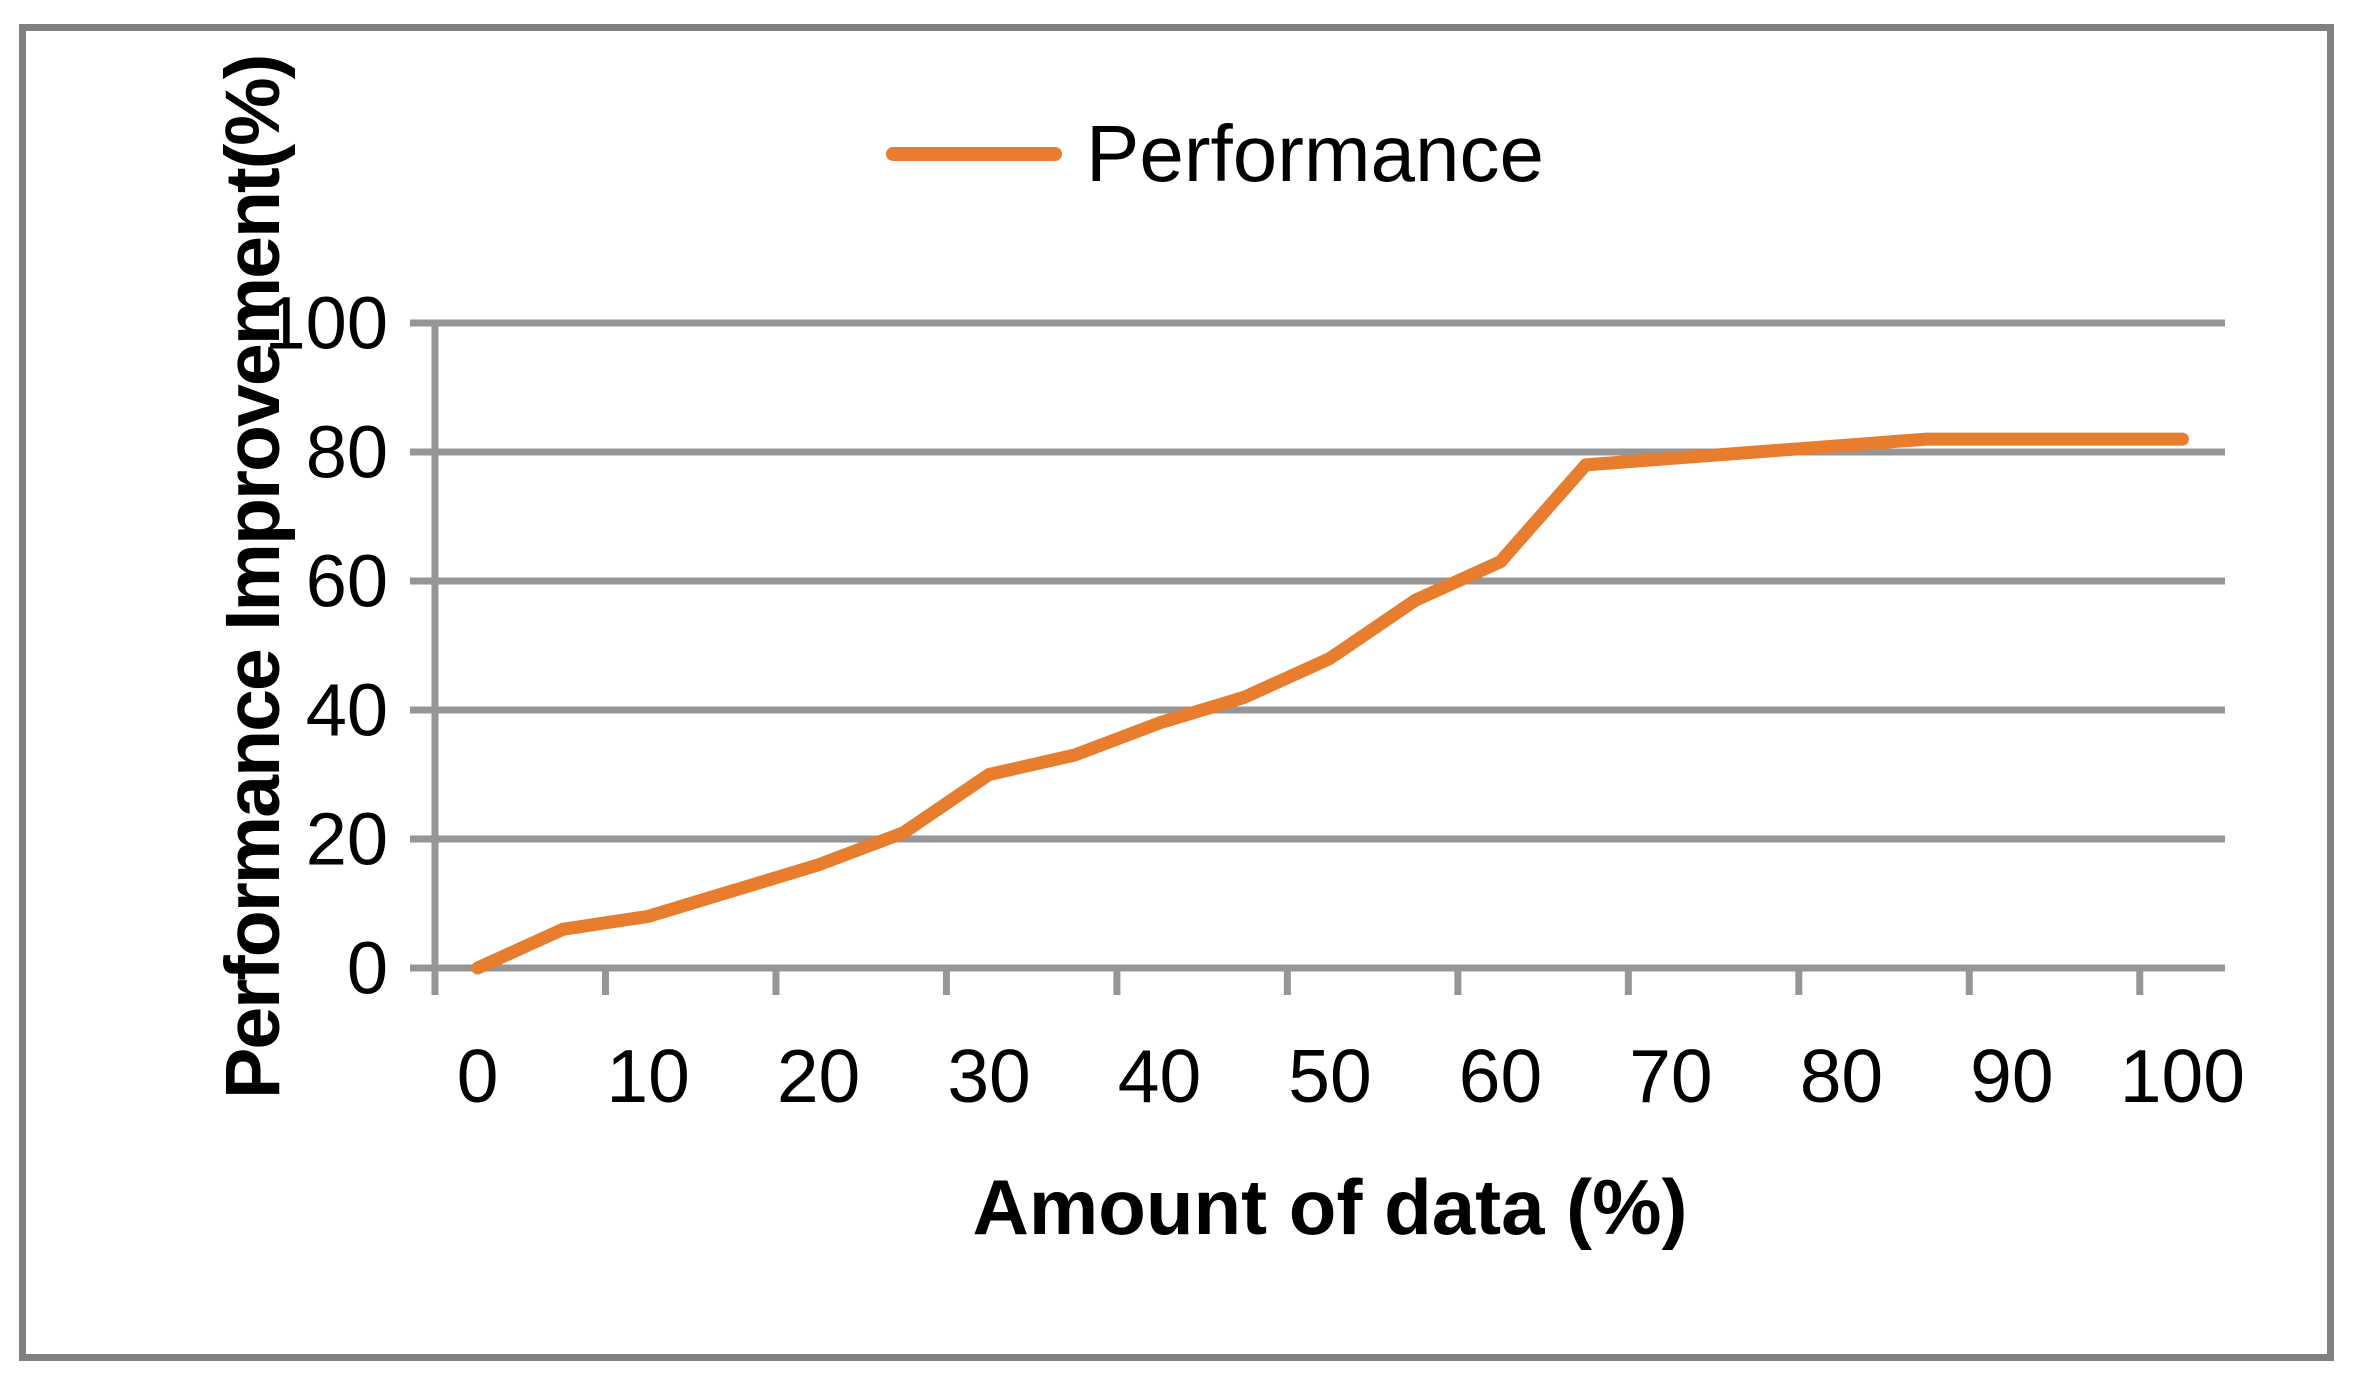  Describe the element at coordinates (347, 839) in the screenshot. I see `y-tick-label: 20` at that location.